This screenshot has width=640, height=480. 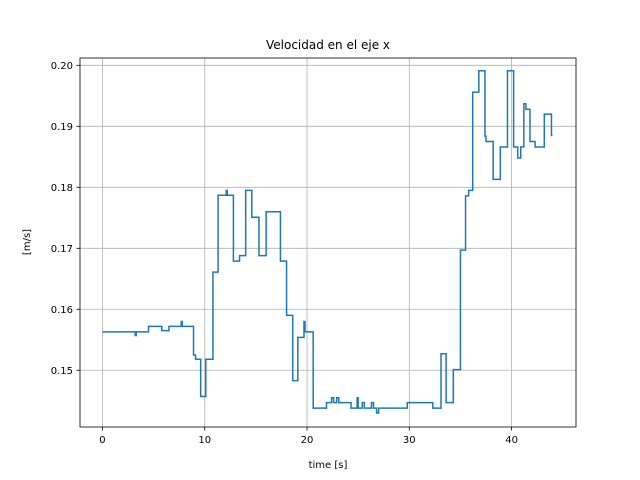 I want to click on y-tick-label: 0.17, so click(x=62, y=249).